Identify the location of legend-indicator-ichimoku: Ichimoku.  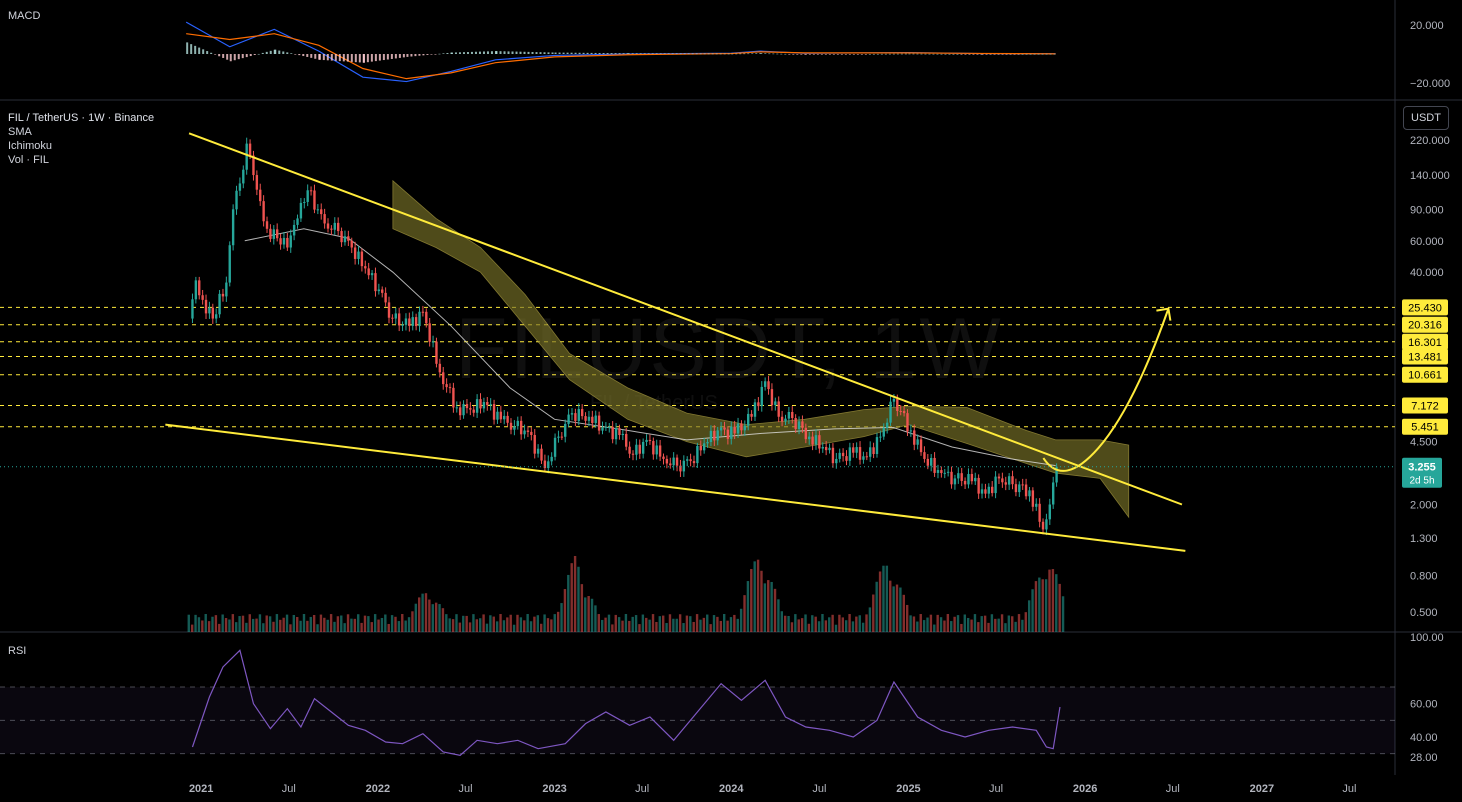
(30, 146).